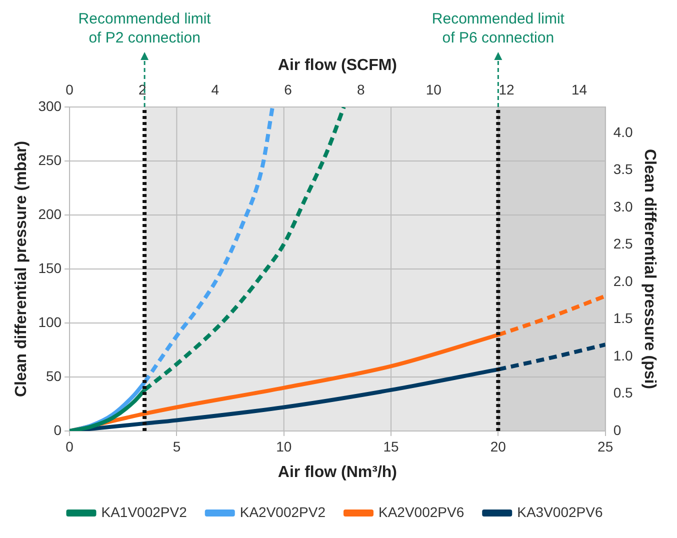  I want to click on y-tick-label: 100, so click(50, 322).